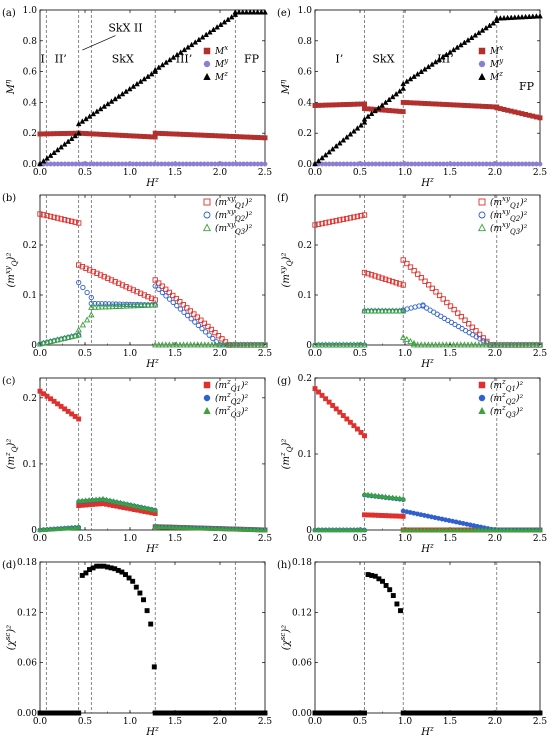 This screenshot has height=738, width=550. Describe the element at coordinates (125, 28) in the screenshot. I see `annotation-label: SkX II` at that location.